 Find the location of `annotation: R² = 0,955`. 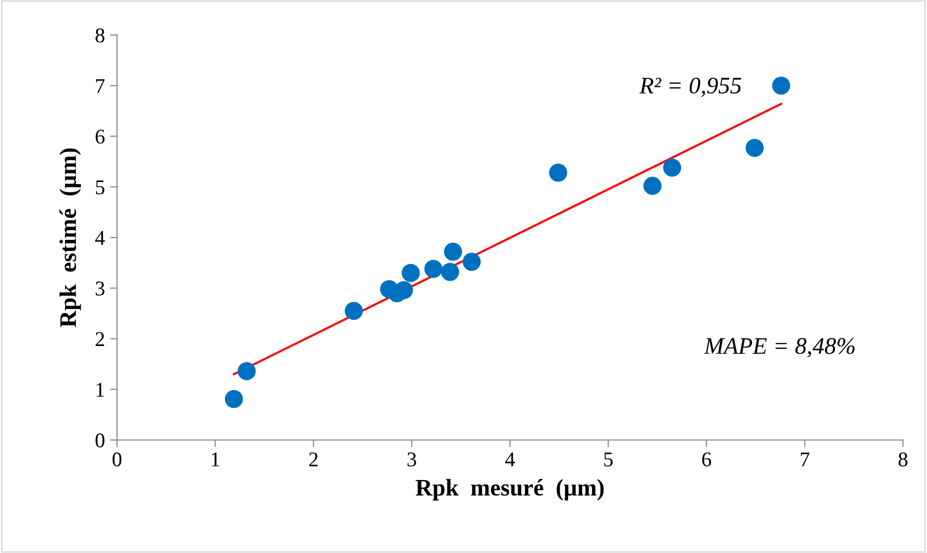

annotation: R² = 0,955 is located at coordinates (690, 87).